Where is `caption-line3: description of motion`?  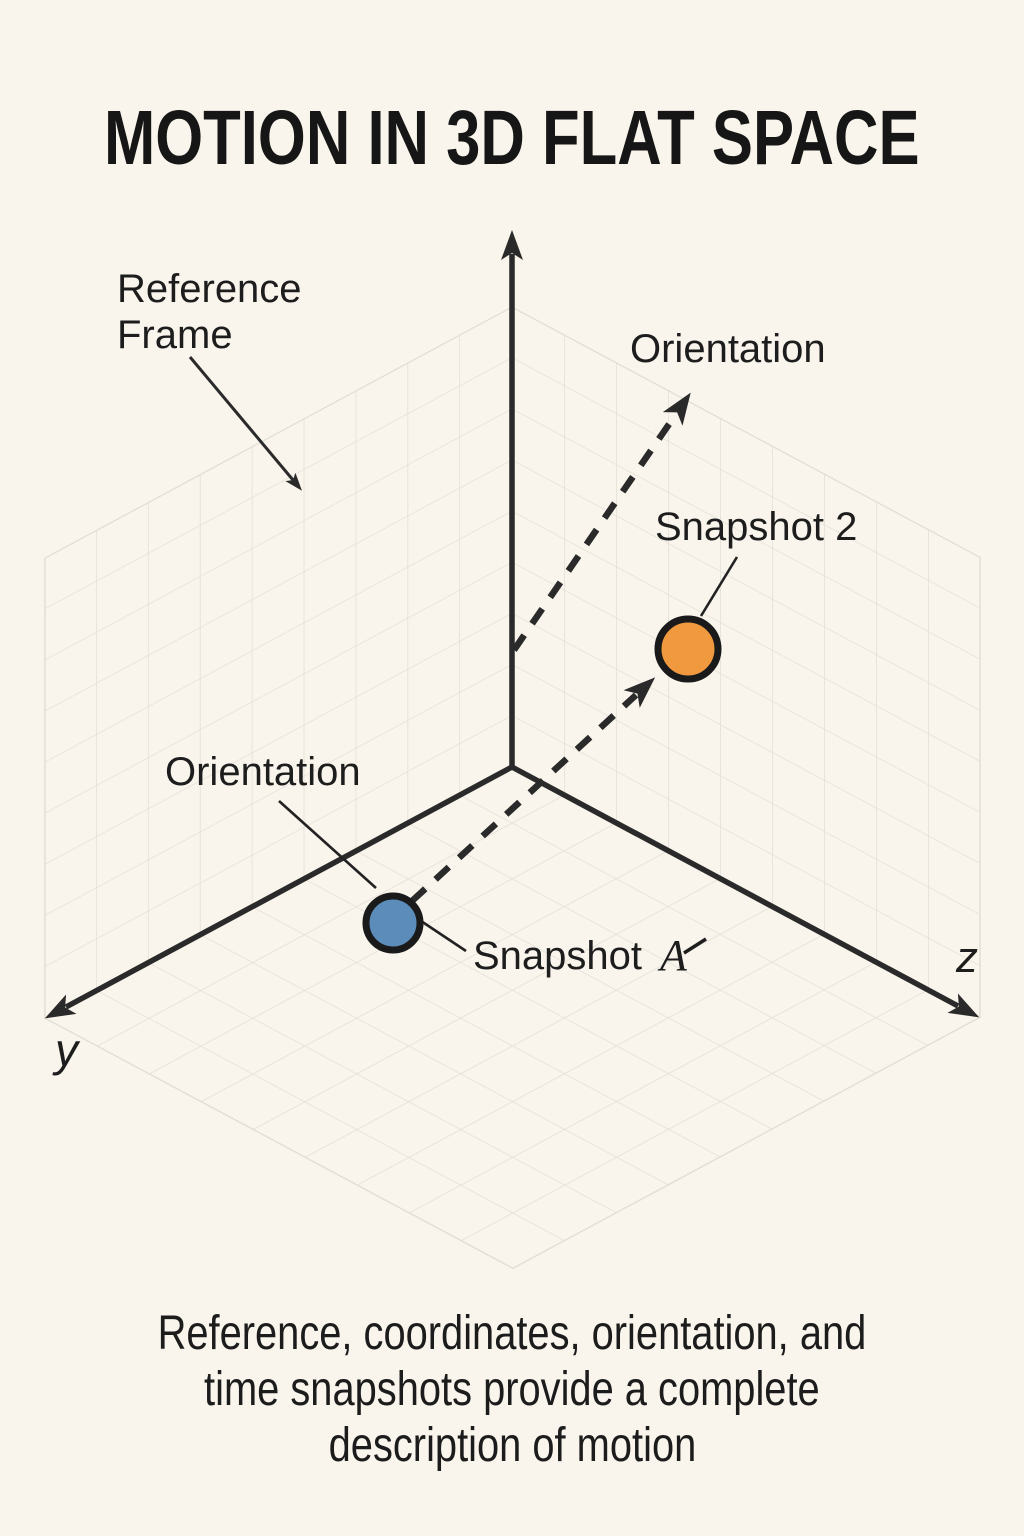
caption-line3: description of motion is located at coordinates (512, 1446).